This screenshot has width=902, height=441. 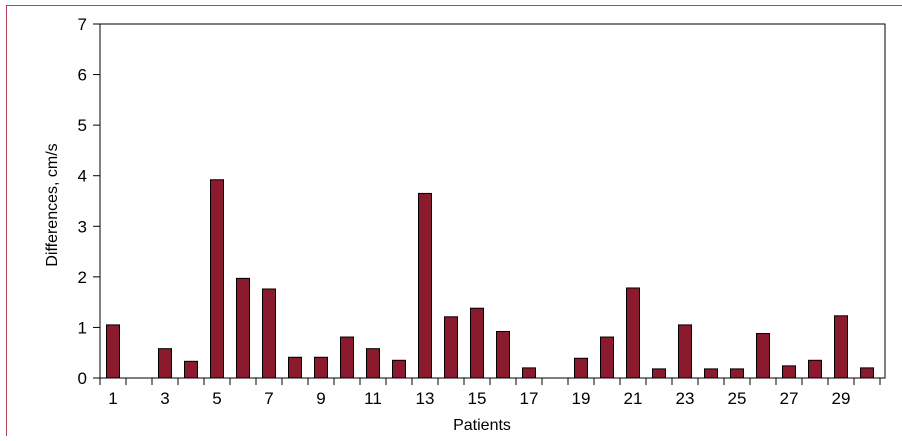 I want to click on x-tick-label: 13, so click(x=425, y=398).